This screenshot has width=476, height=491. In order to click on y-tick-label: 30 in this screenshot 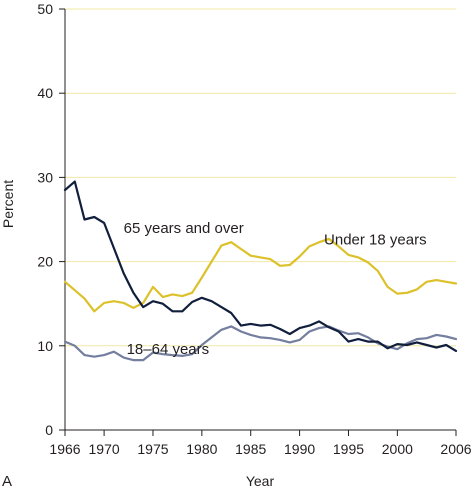, I will do `click(45, 177)`.